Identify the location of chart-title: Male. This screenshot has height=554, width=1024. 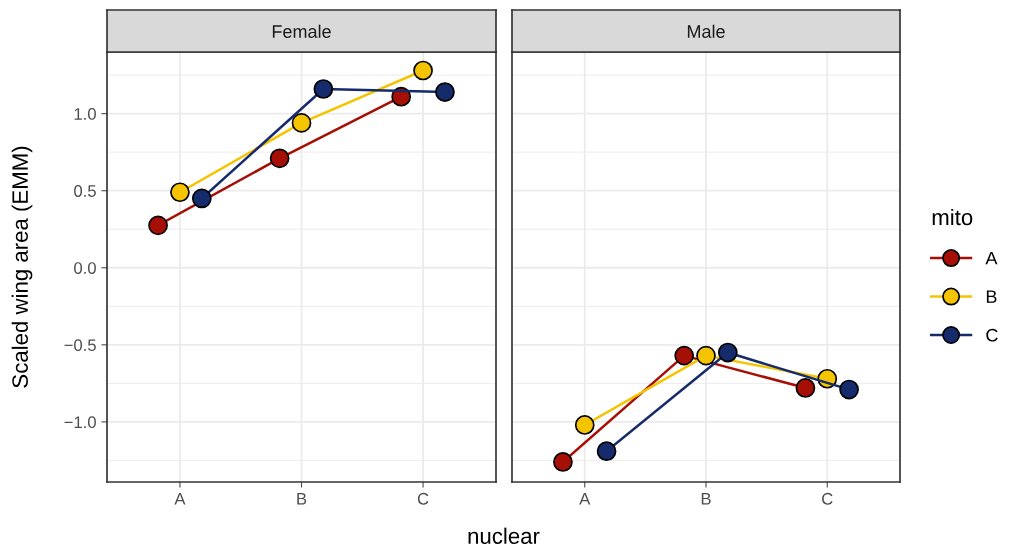
(706, 31).